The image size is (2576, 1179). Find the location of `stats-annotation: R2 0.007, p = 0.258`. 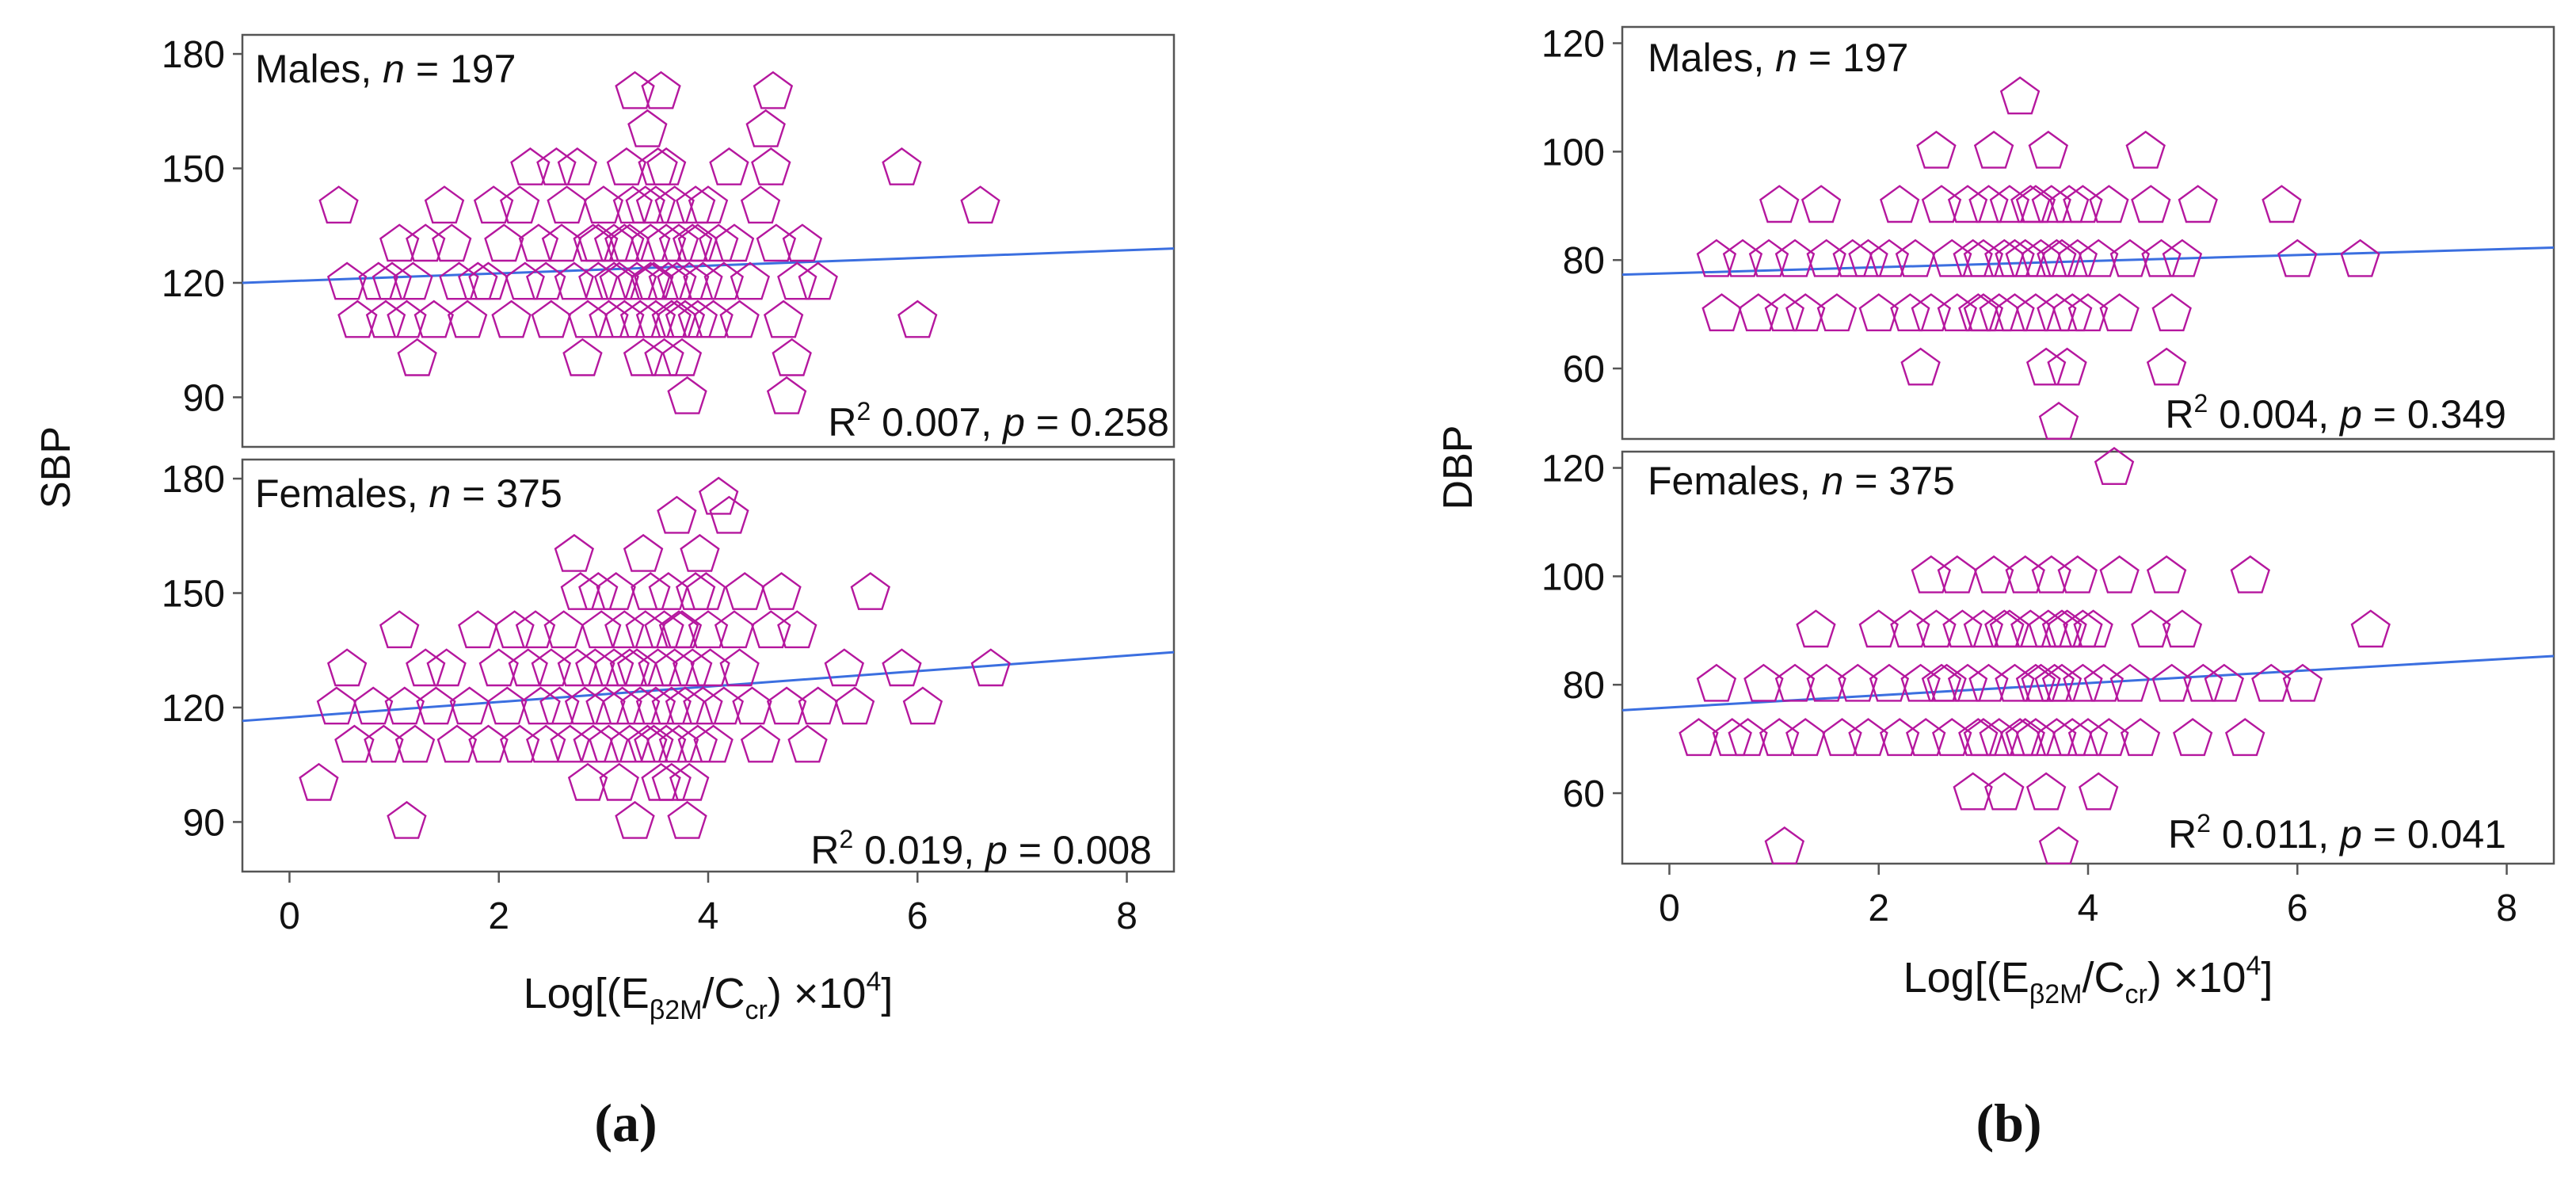

stats-annotation: R2 0.007, p = 0.258 is located at coordinates (999, 421).